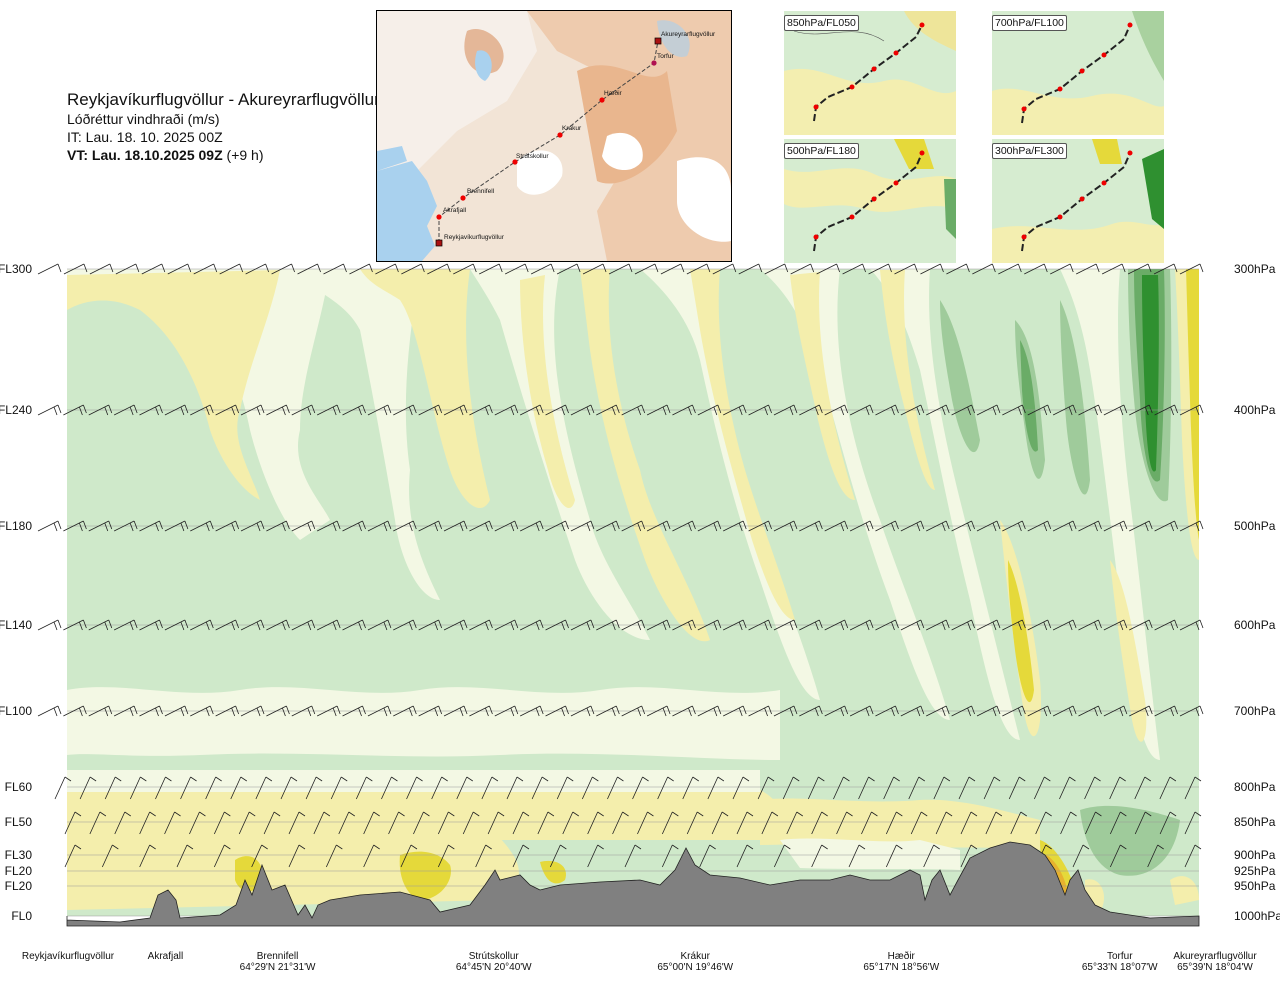 The image size is (1280, 981). Describe the element at coordinates (901, 967) in the screenshot. I see `waypoint-coord: 65°17'N 18°56'W` at that location.